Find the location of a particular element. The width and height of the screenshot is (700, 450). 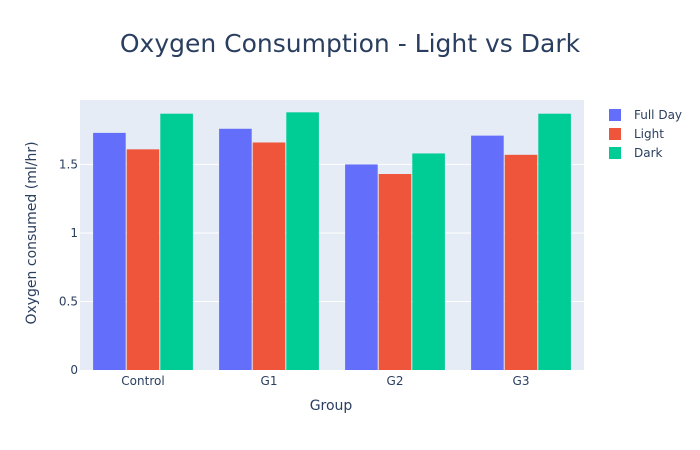

x-tick-labels: Control G1 G2 G3 is located at coordinates (325, 381).